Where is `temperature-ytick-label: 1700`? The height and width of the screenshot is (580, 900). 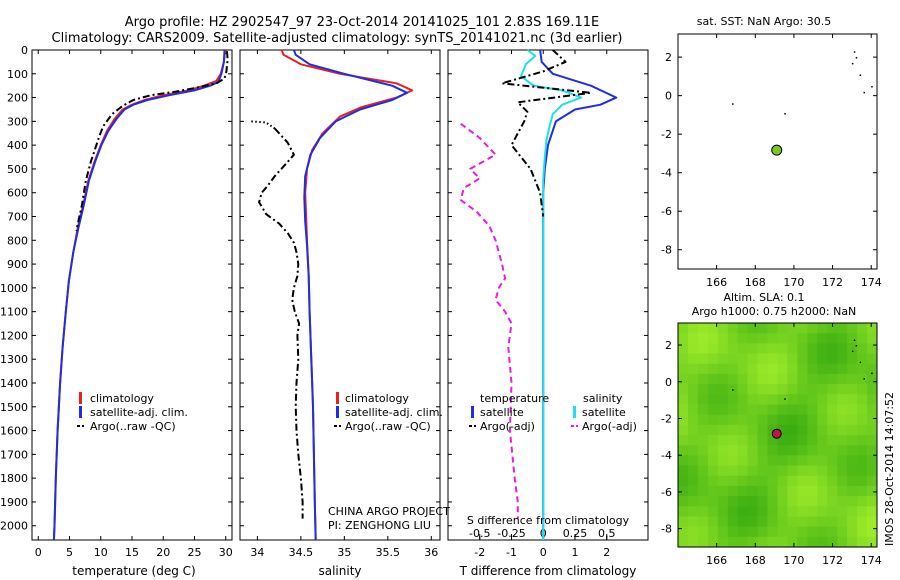 temperature-ytick-label: 1700 is located at coordinates (14, 454).